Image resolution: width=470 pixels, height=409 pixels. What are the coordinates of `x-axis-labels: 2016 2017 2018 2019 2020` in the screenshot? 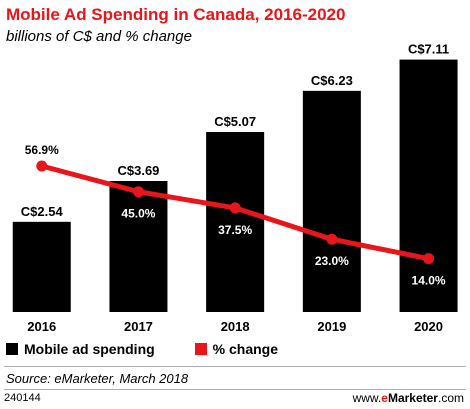 It's located at (235, 326).